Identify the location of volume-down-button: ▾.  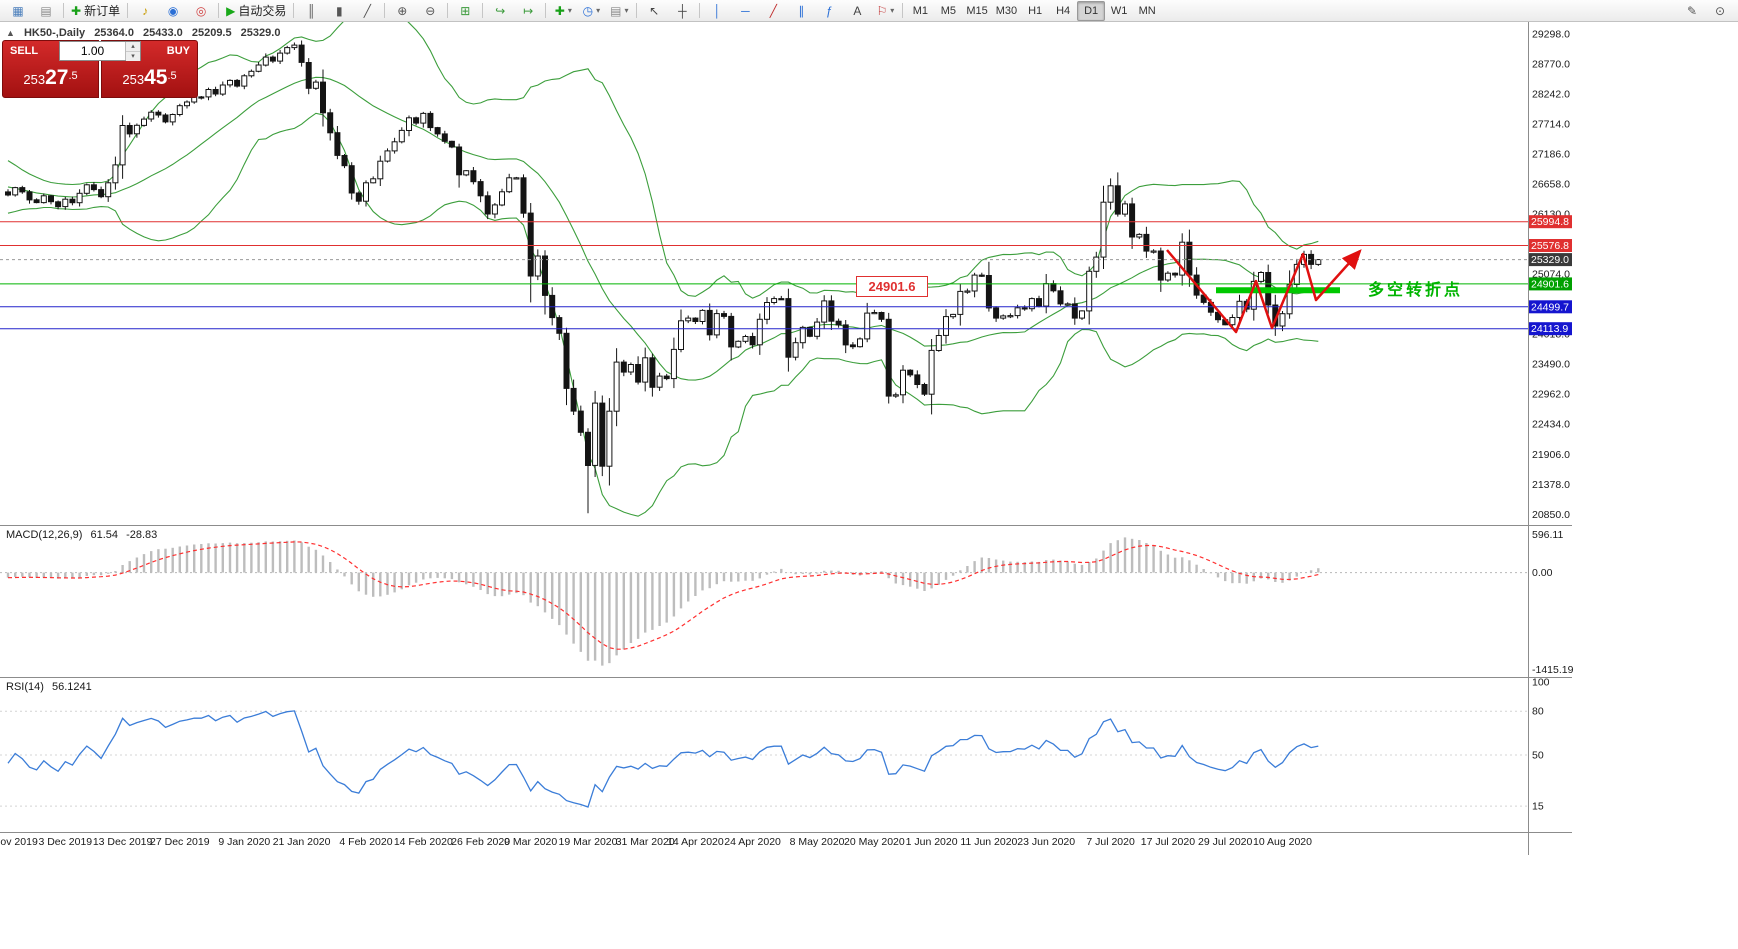
(133, 56).